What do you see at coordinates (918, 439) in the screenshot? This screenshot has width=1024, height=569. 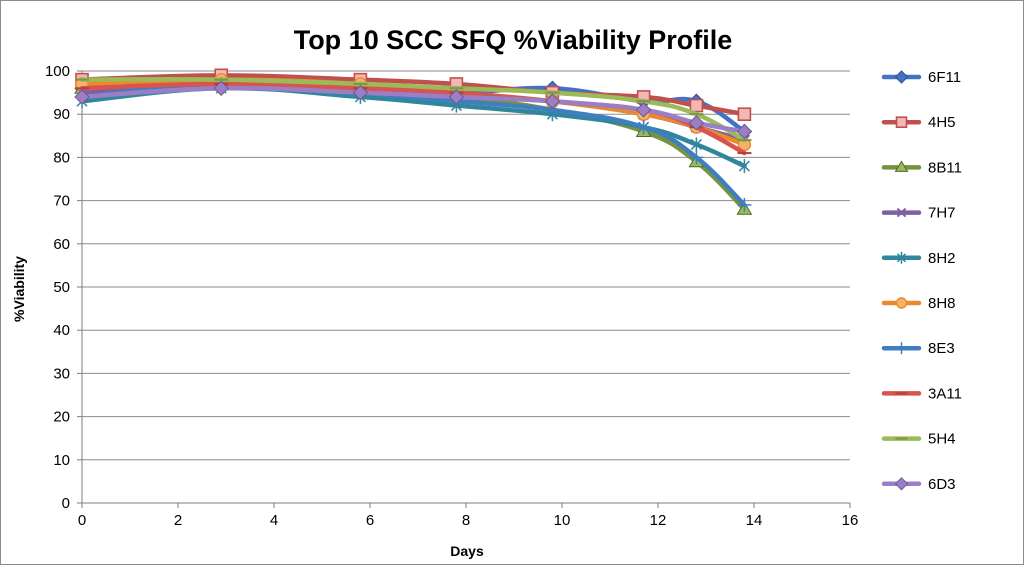 I see `legend-item-5h4: 5H4` at bounding box center [918, 439].